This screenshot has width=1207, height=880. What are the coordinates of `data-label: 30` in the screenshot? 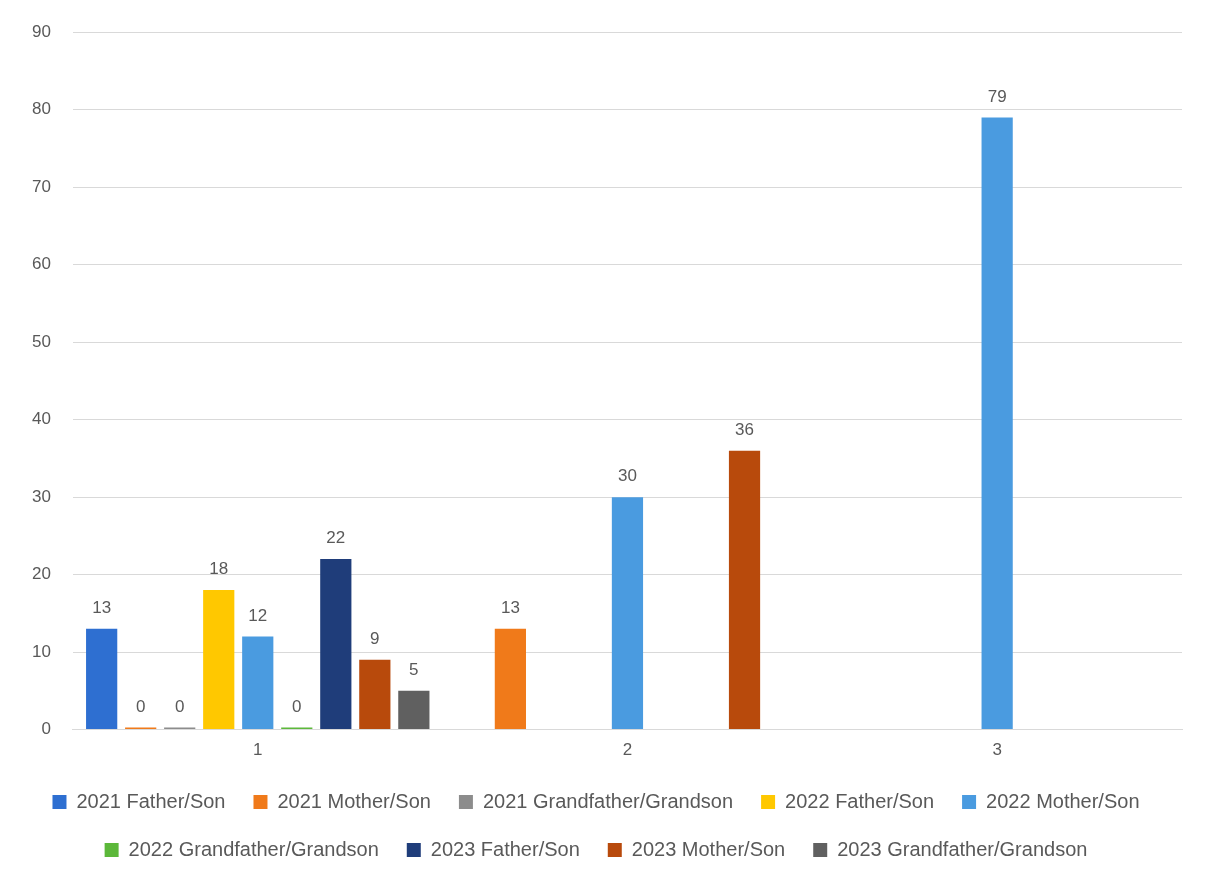 It's located at (627, 476).